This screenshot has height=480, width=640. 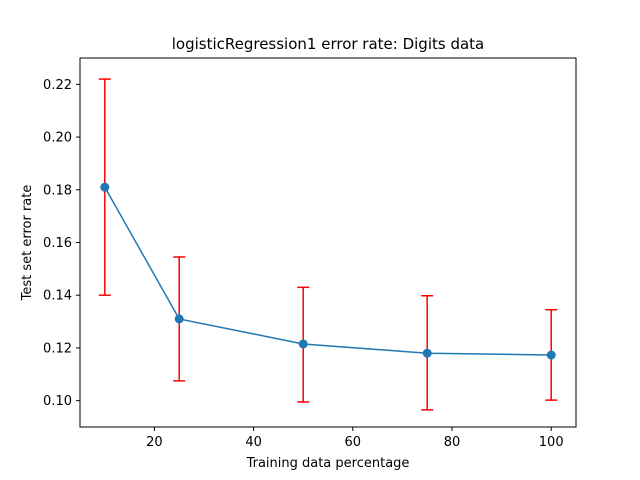 I want to click on y-axis-label: Test set error rate, so click(x=27, y=243).